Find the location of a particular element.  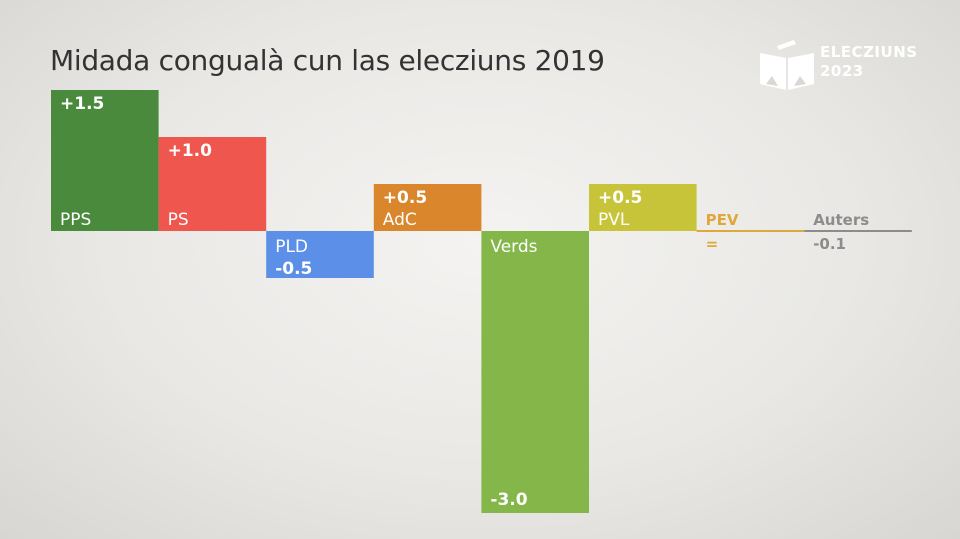

logo-line2: 2023 is located at coordinates (842, 71).